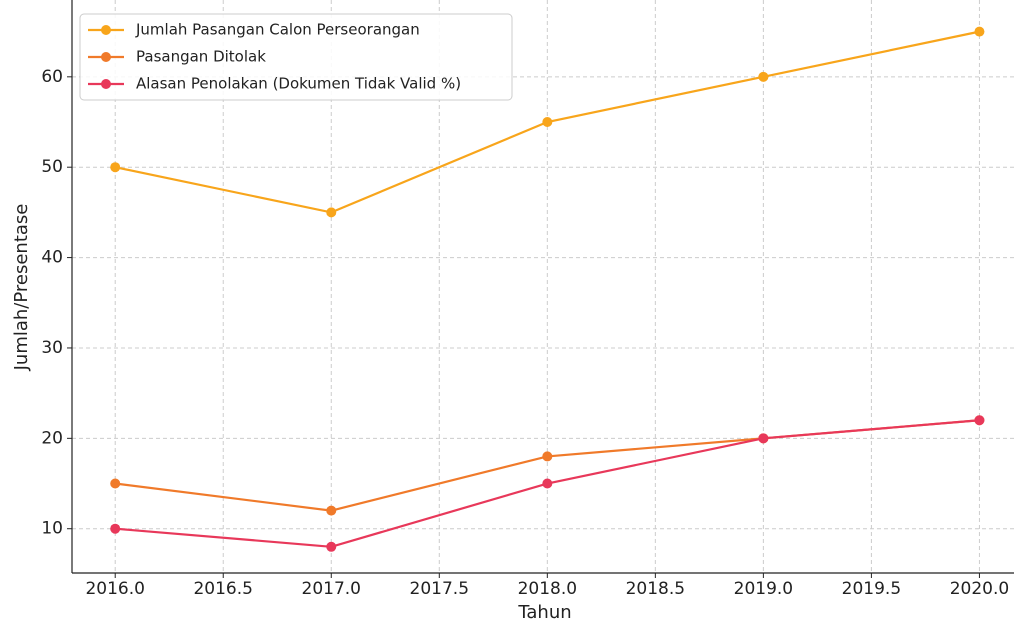  Describe the element at coordinates (298, 84) in the screenshot. I see `legend-label: Alasan Penolakan (Dokumen Tidak Valid %)` at that location.